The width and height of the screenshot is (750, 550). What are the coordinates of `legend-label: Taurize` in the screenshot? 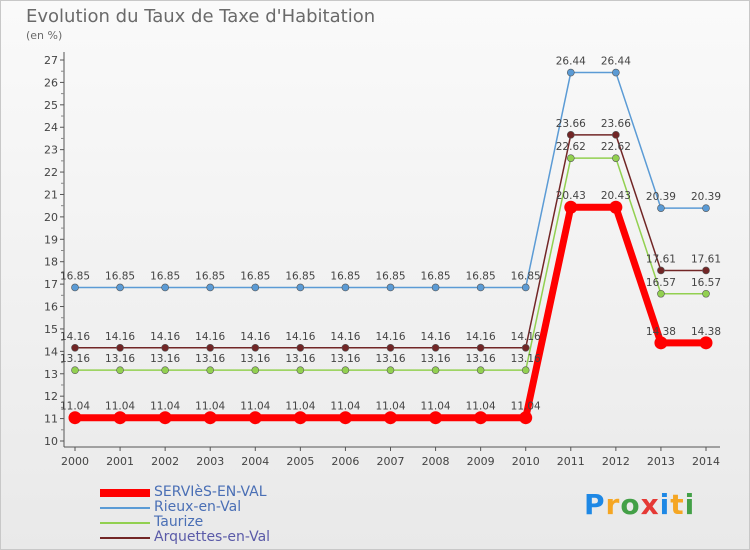 It's located at (179, 522).